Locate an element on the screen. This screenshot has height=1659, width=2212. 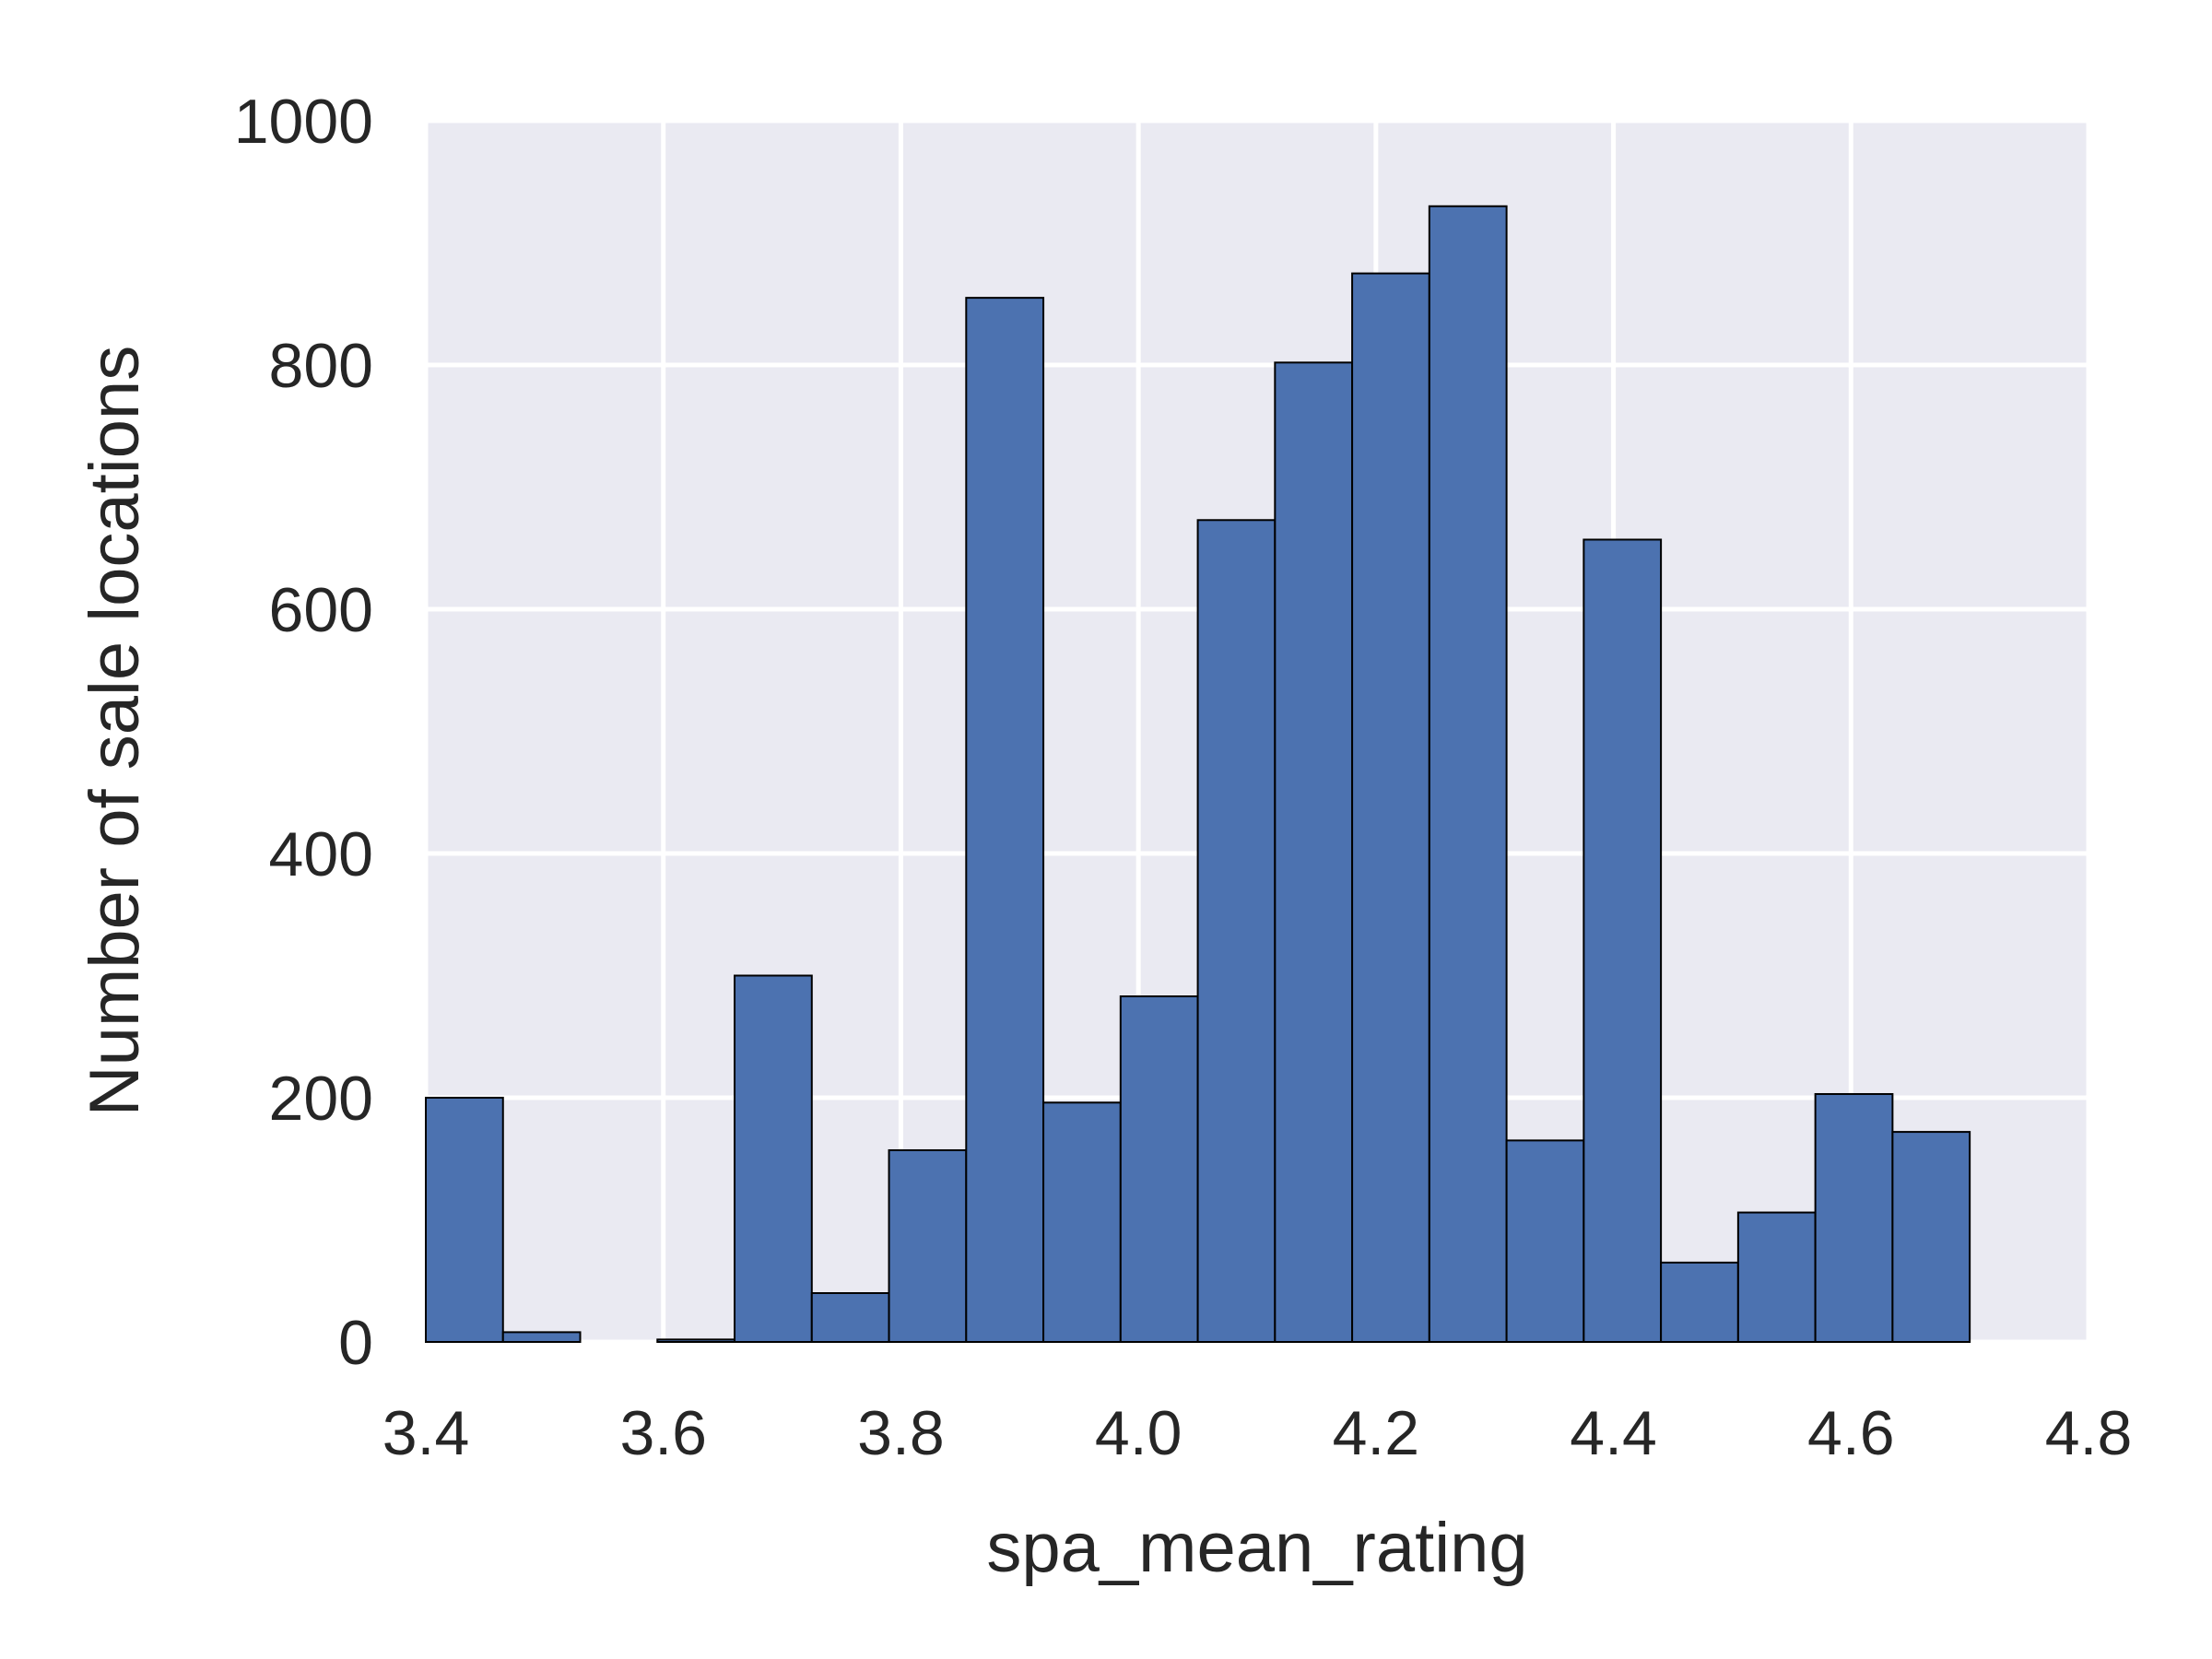
y-tick-label: 400 is located at coordinates (321, 854).